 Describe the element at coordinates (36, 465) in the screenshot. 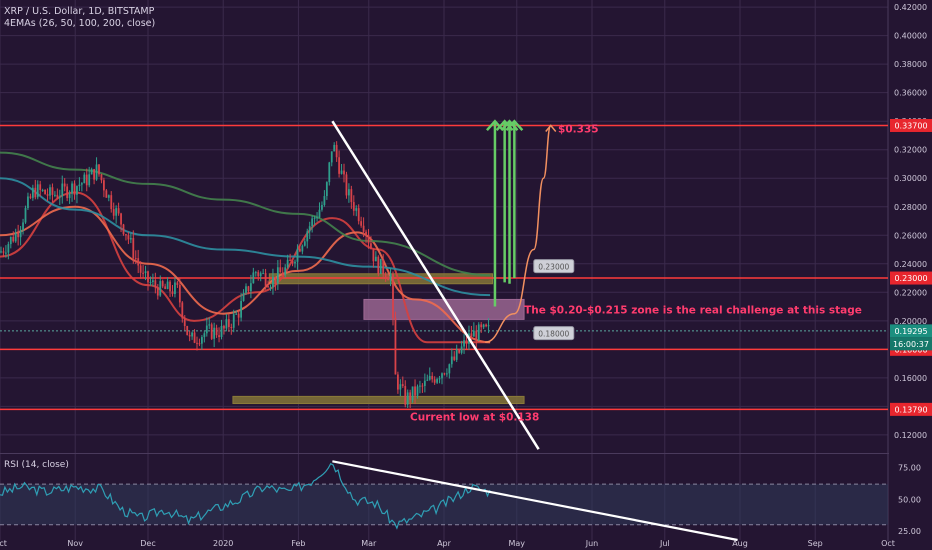

I see `rsi-label: RSI (14, close)` at that location.